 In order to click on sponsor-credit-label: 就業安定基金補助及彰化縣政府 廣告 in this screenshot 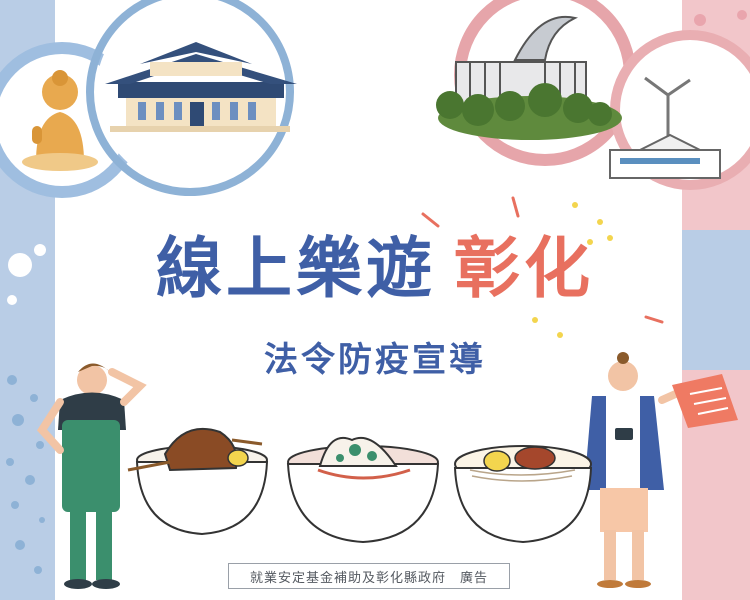, I will do `click(369, 576)`.